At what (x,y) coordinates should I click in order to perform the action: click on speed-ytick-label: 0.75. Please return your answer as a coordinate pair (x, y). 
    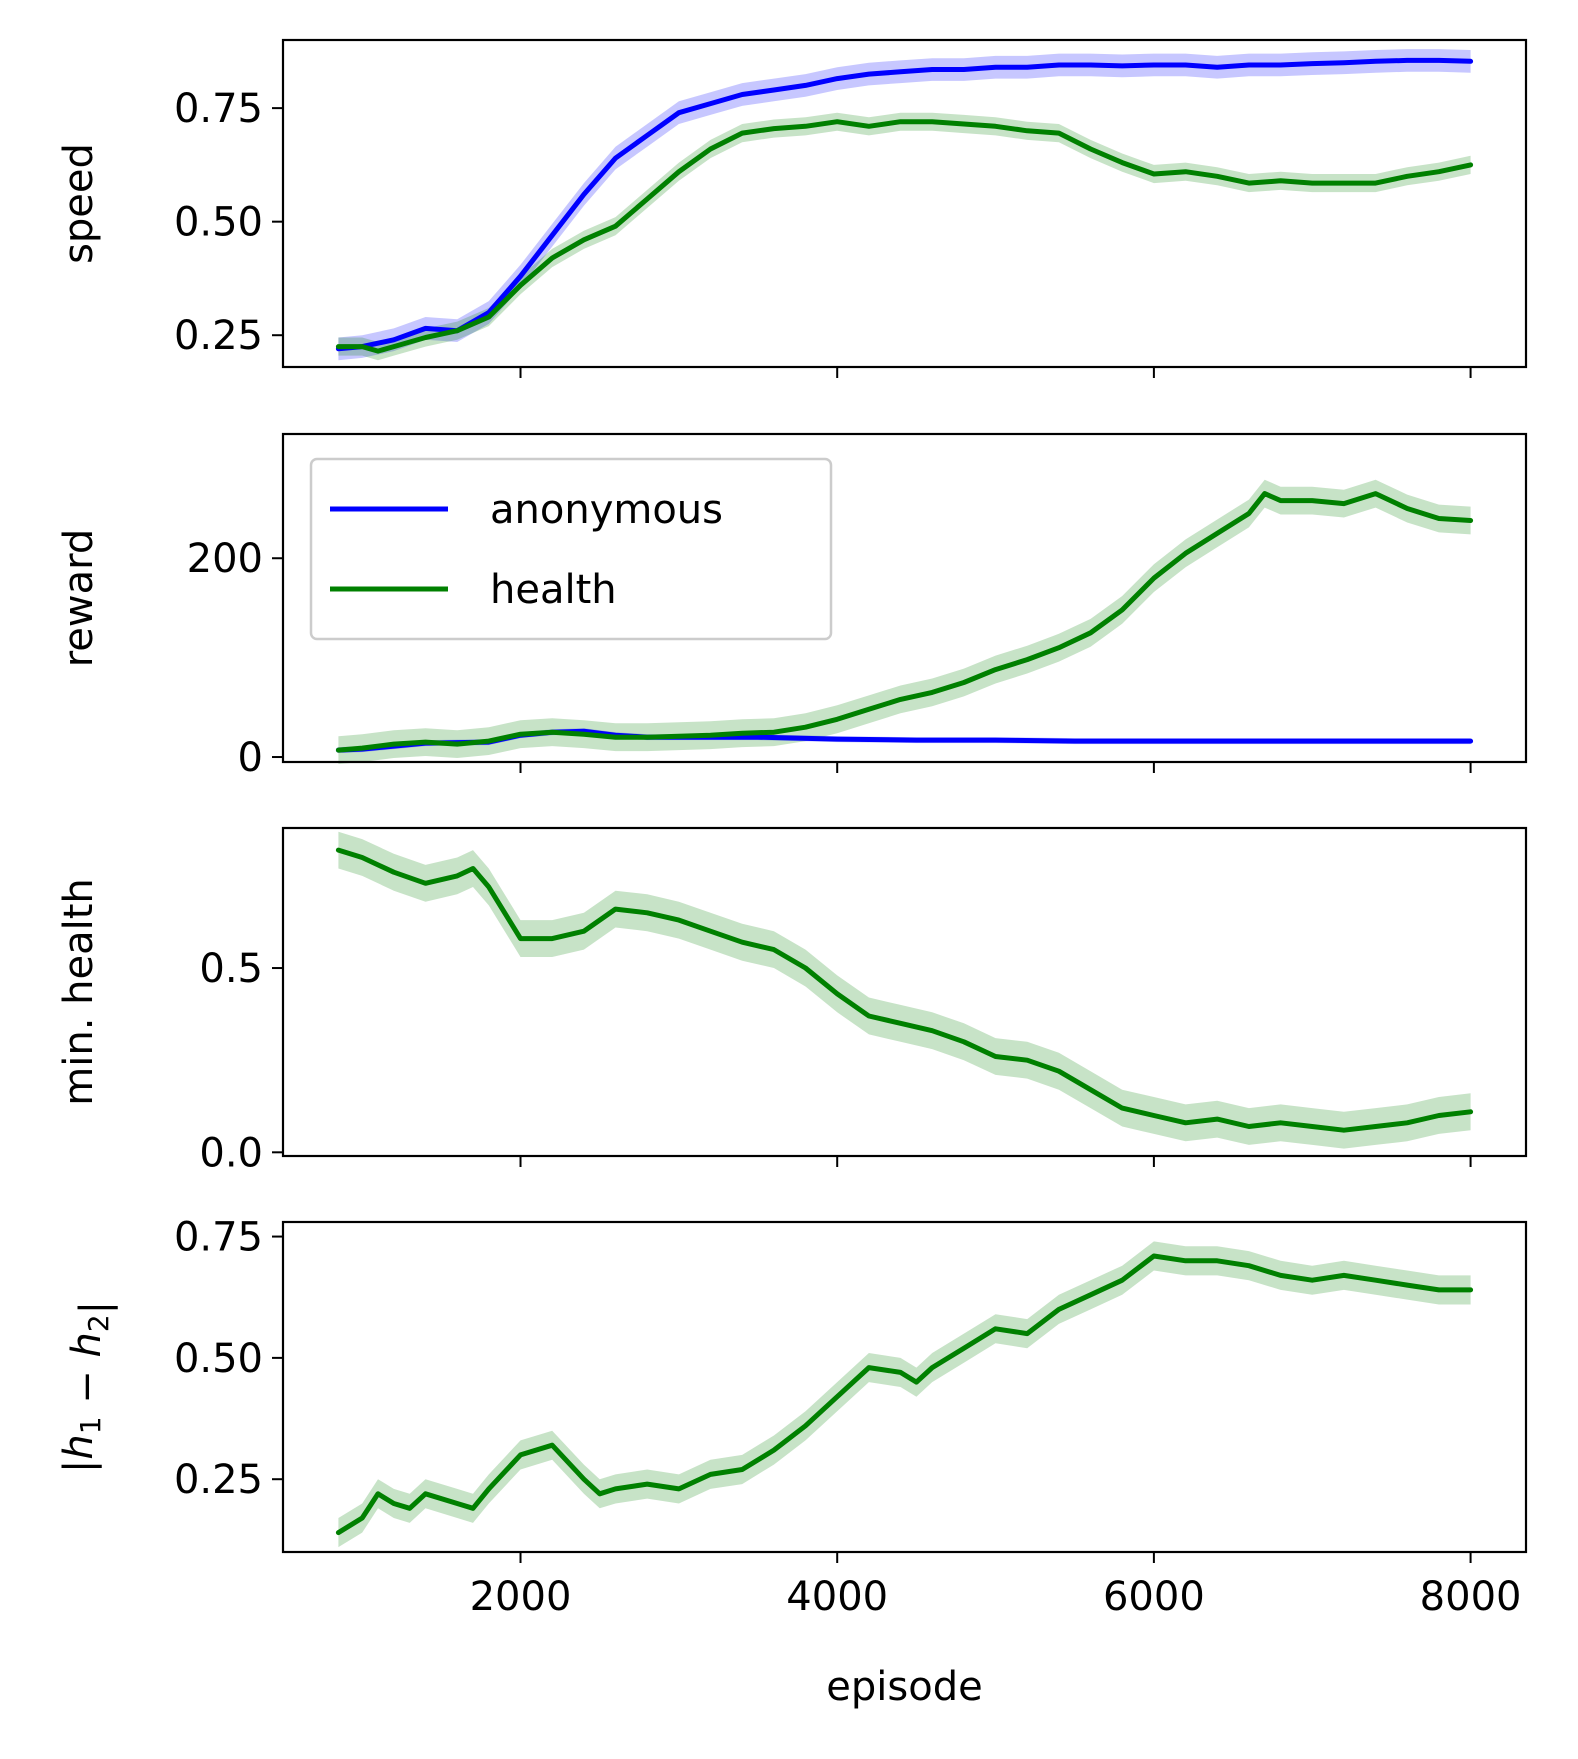
    Looking at the image, I should click on (218, 109).